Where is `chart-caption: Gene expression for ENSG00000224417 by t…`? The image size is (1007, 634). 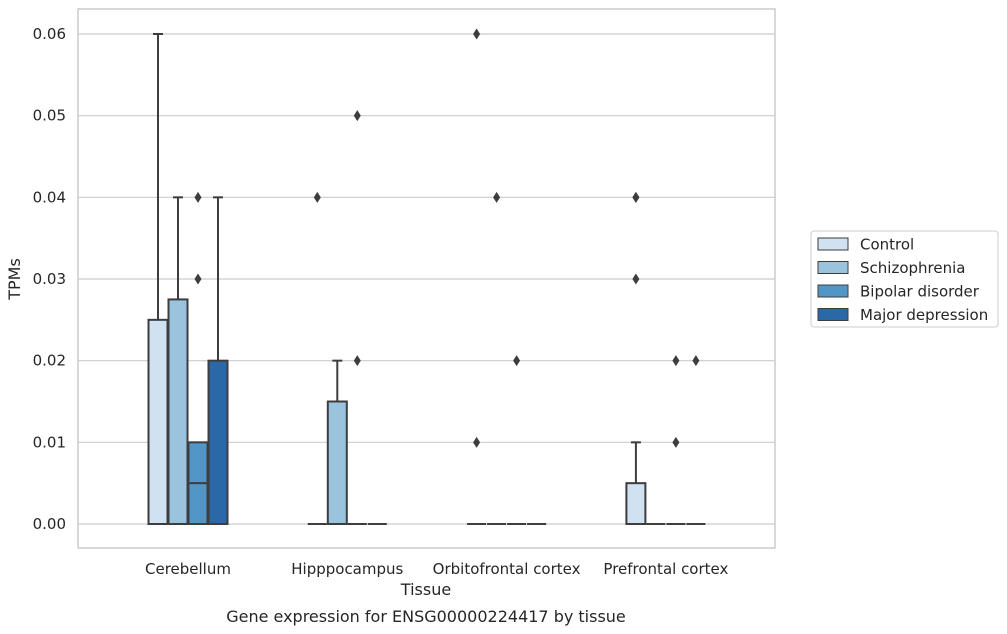
chart-caption: Gene expression for ENSG00000224417 by t… is located at coordinates (426, 616).